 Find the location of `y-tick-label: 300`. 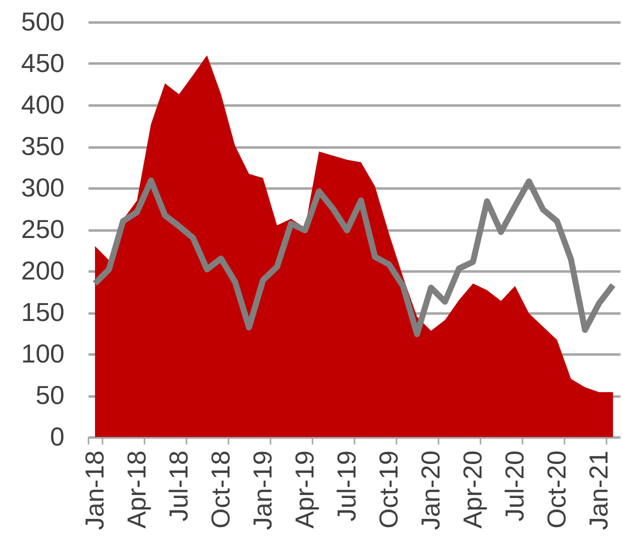

y-tick-label: 300 is located at coordinates (42, 187).